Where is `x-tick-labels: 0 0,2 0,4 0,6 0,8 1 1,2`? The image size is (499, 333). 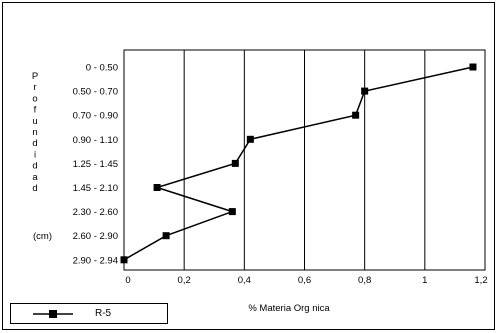 x-tick-labels: 0 0,2 0,4 0,6 0,8 1 1,2 is located at coordinates (306, 280).